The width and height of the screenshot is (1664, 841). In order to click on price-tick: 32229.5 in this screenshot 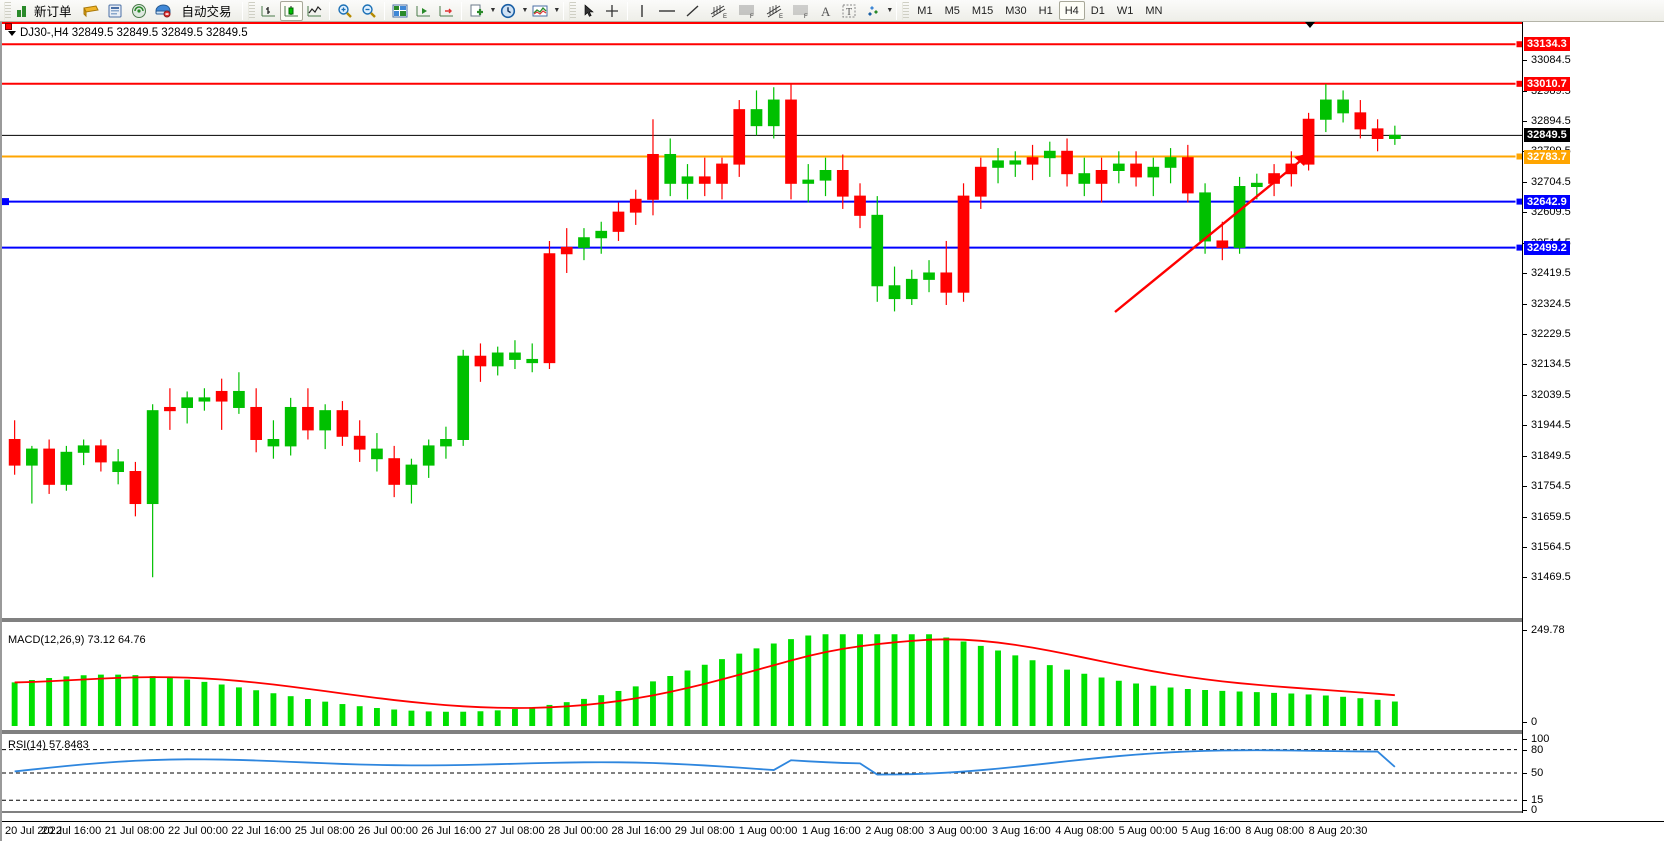, I will do `click(1547, 334)`.